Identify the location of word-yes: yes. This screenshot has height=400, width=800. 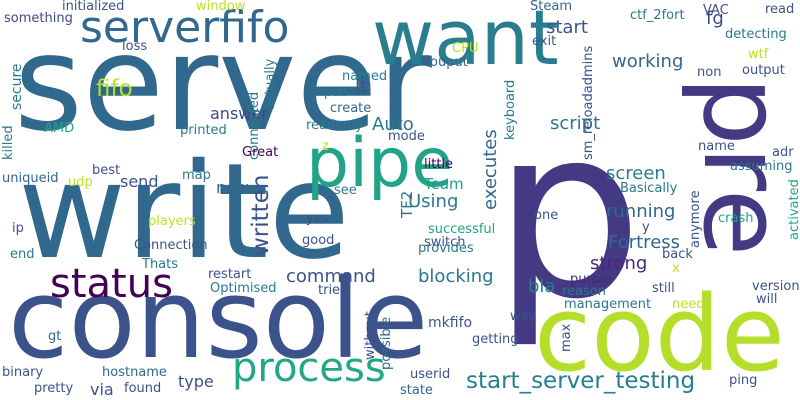
(317, 218).